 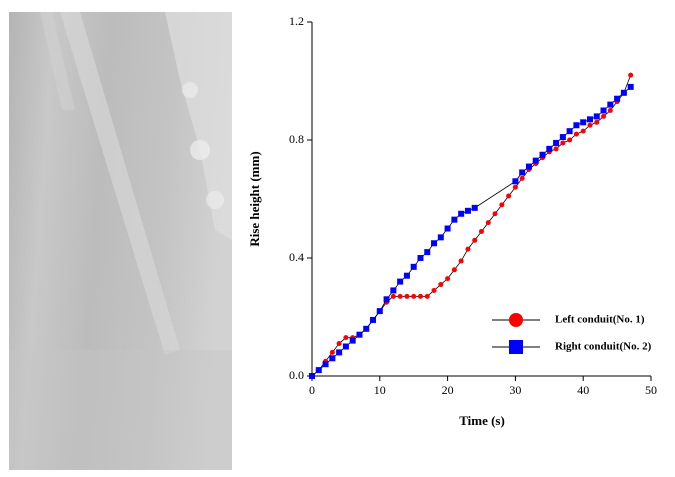 What do you see at coordinates (515, 390) in the screenshot?
I see `x-tick-label: 30` at bounding box center [515, 390].